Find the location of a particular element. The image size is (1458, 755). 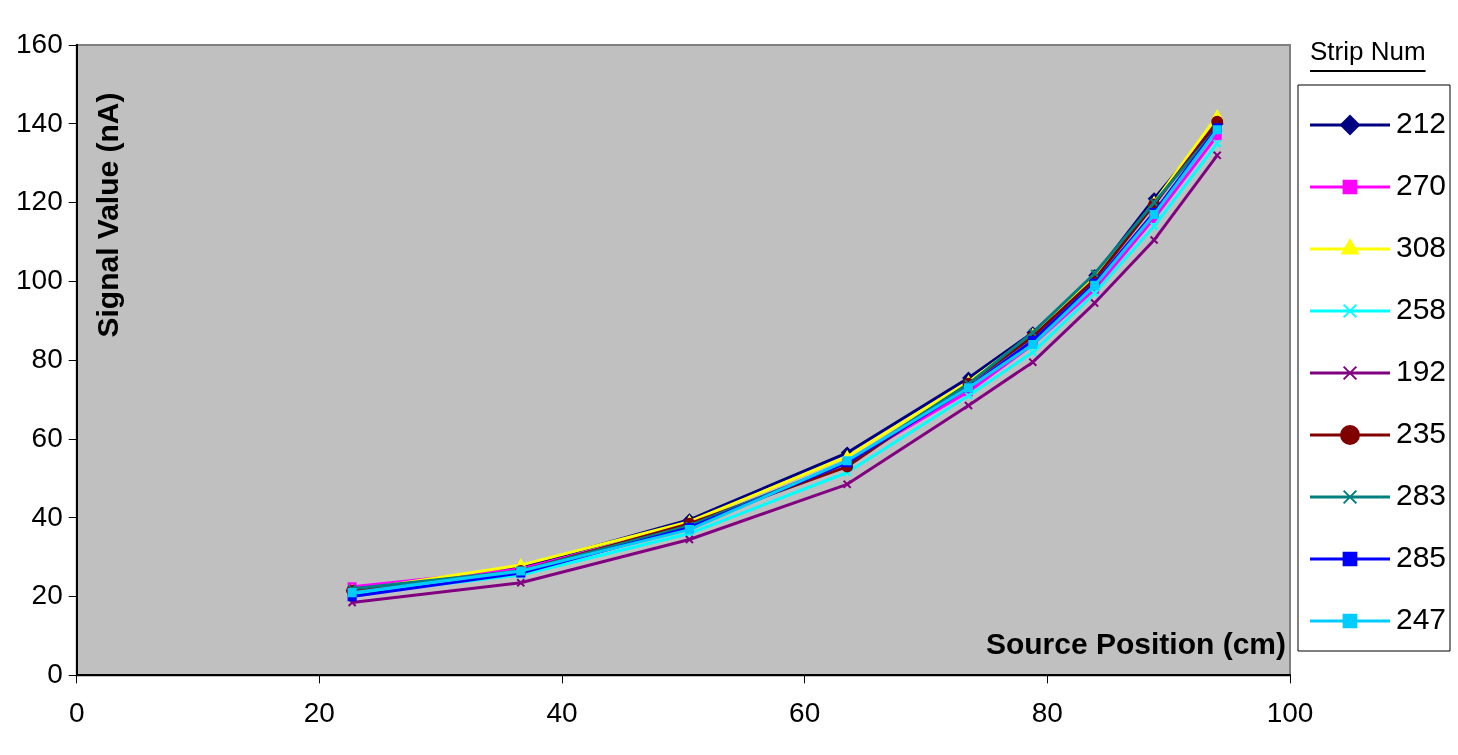

x-tick-label: 0 is located at coordinates (76, 712).